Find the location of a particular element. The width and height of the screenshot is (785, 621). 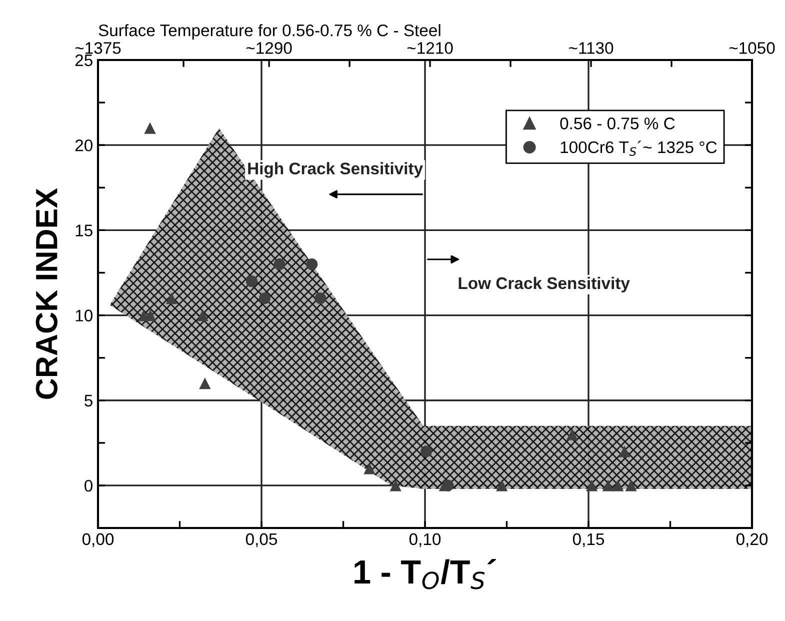

x-axis-title: 1 - T$_{O}$/T$_{S}$´ is located at coordinates (425, 574).